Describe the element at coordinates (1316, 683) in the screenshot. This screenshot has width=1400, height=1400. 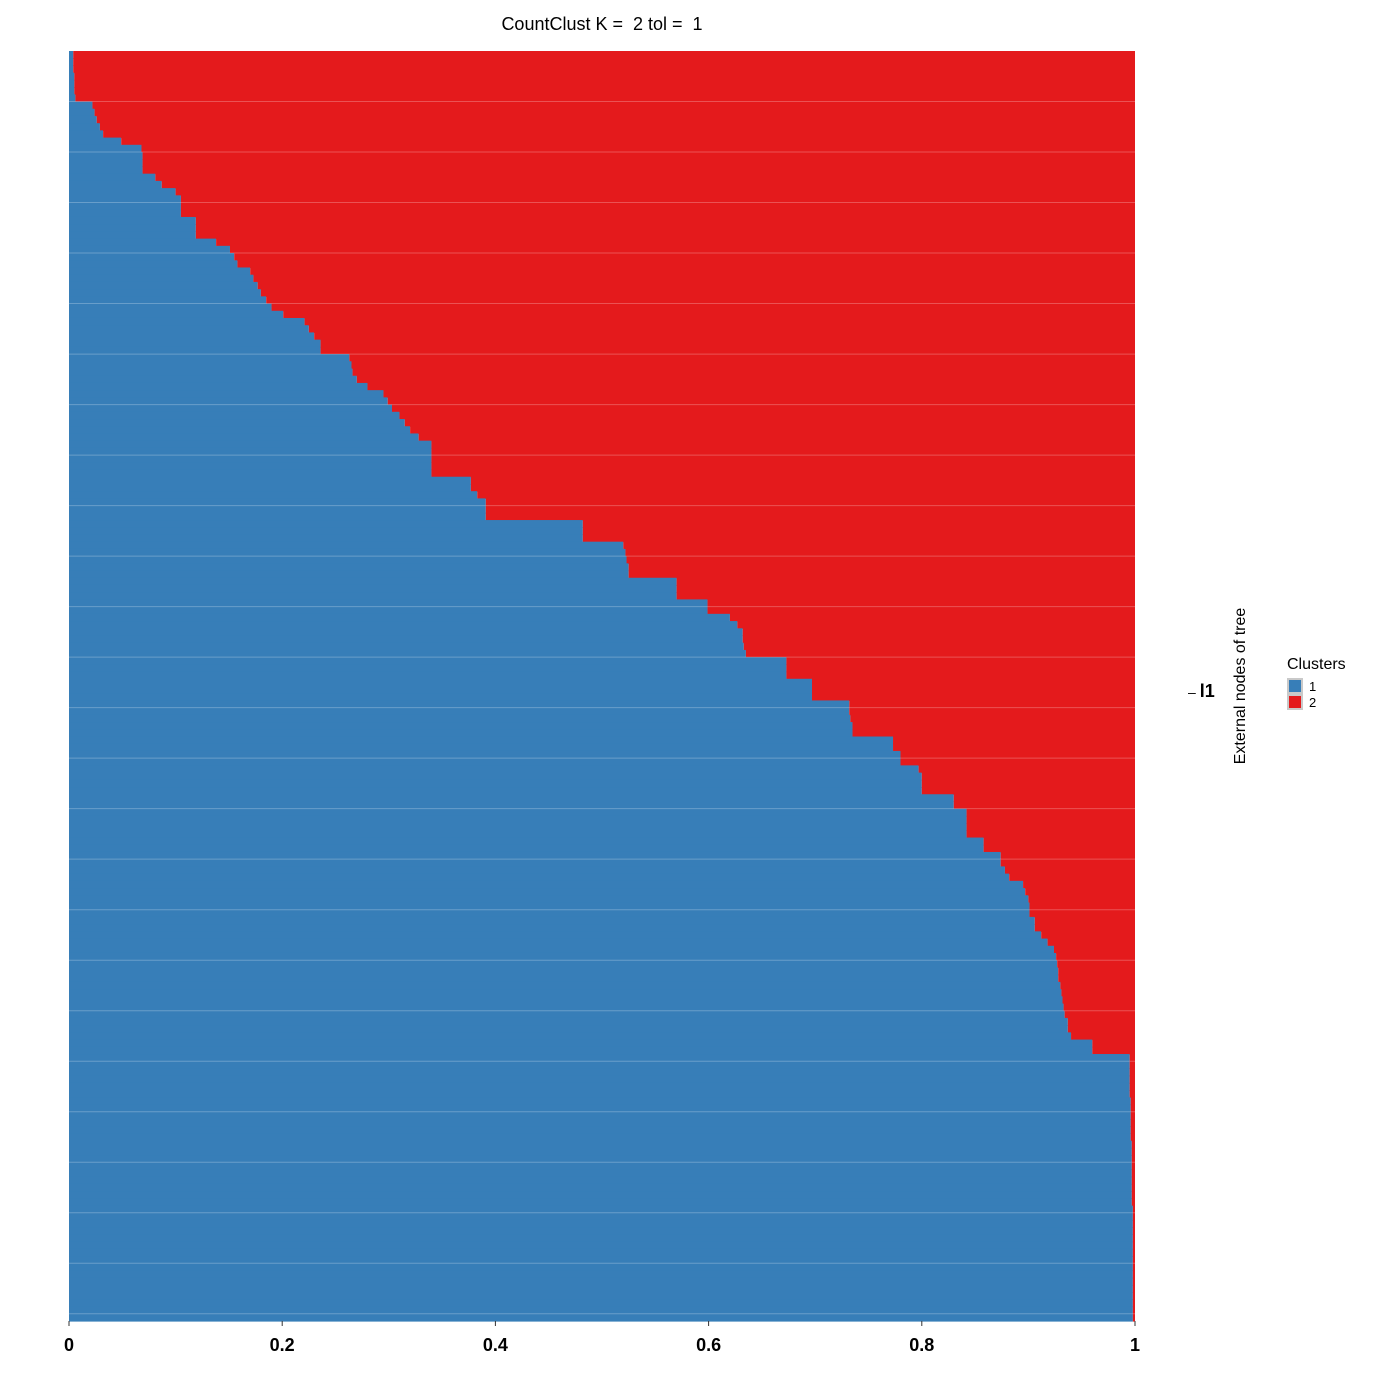
I see `legend: Clusters 1 2` at that location.